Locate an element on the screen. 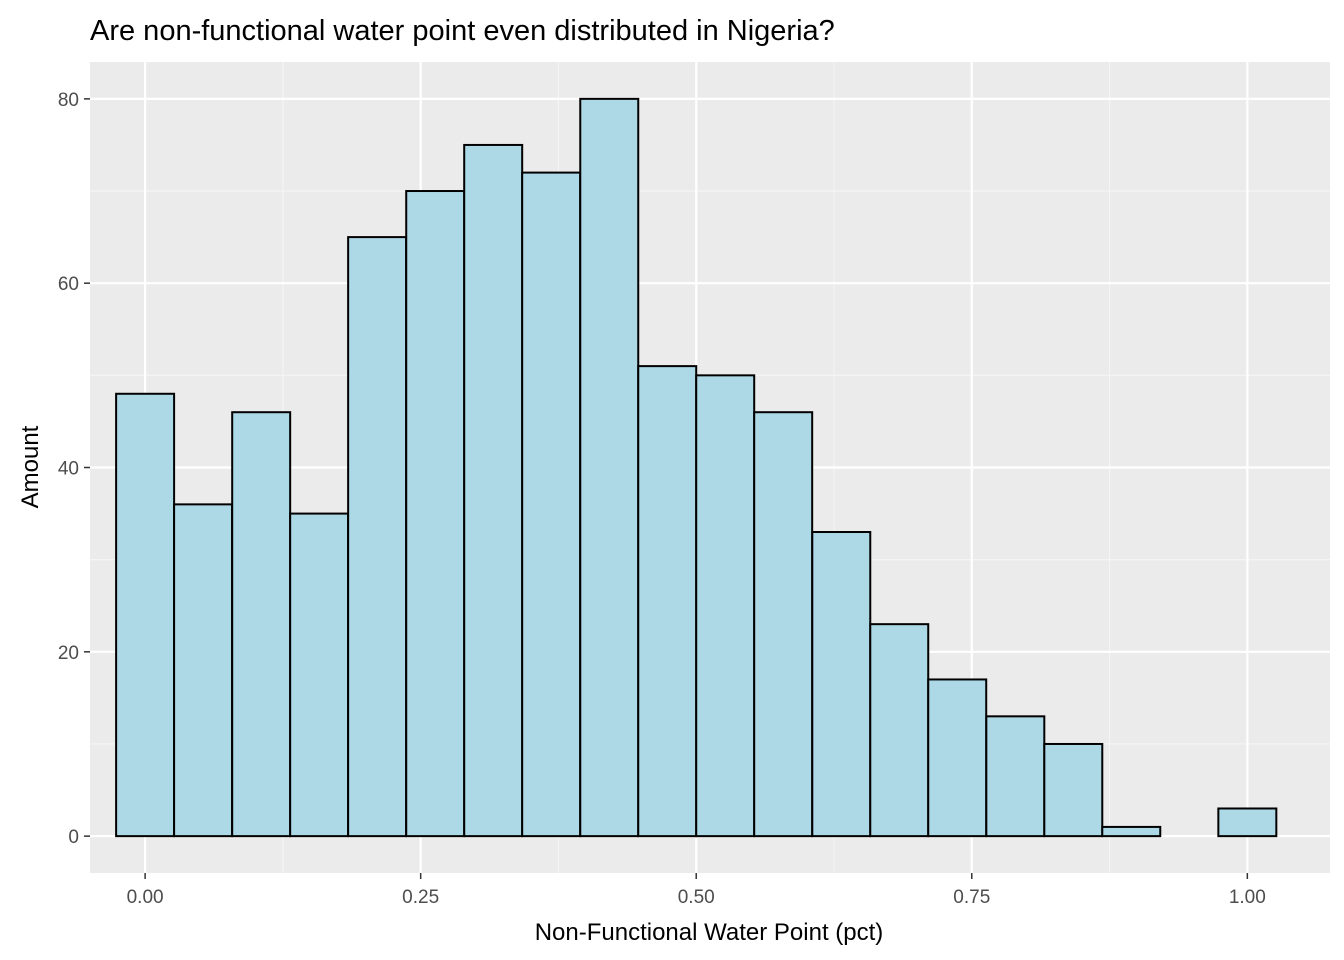  y-axis-ticks: 0 20 40 60 80 is located at coordinates (74, 469).